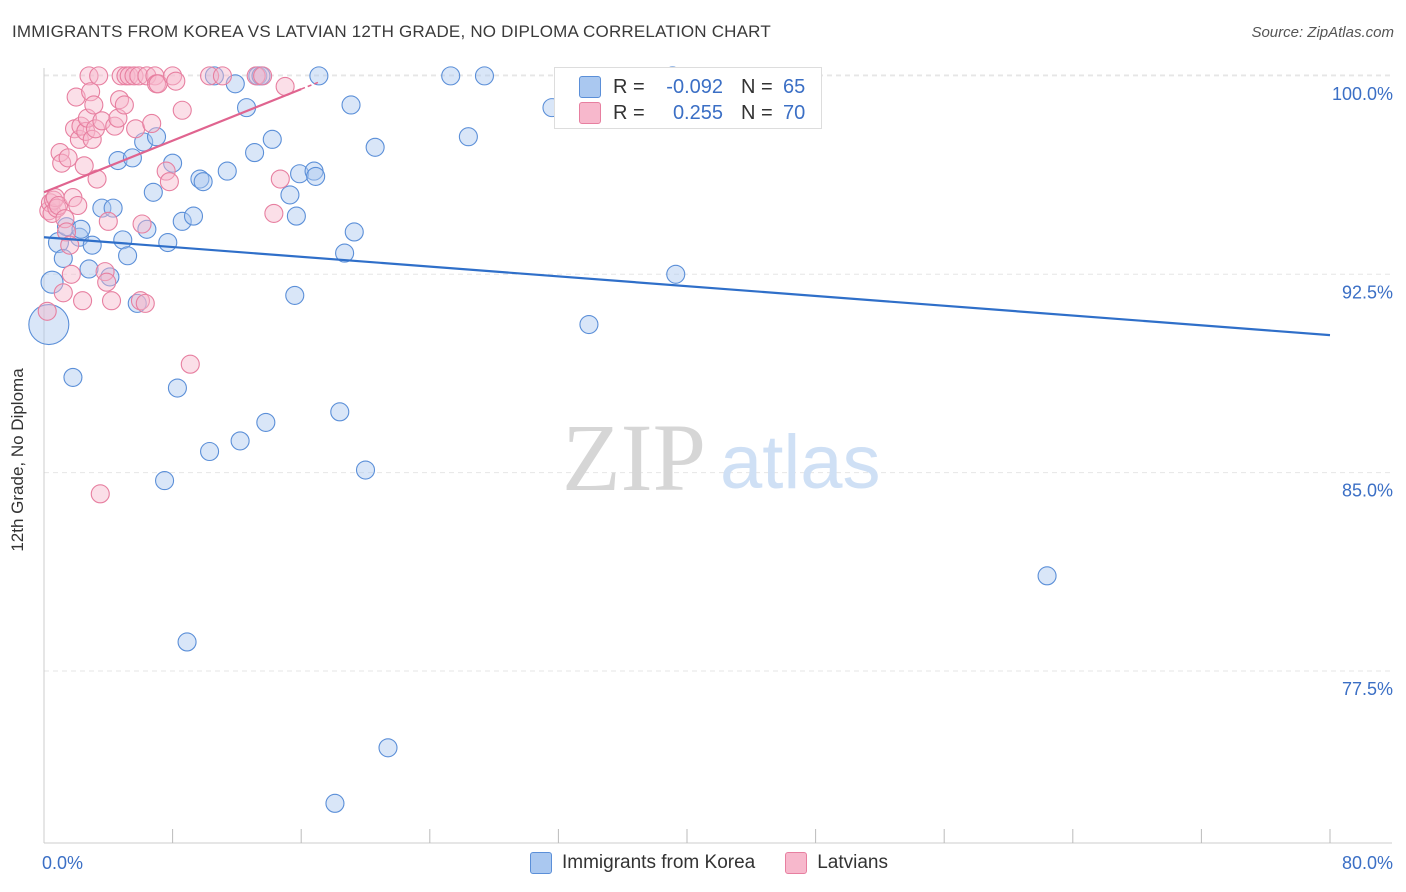 The image size is (1406, 892). Describe the element at coordinates (794, 112) in the screenshot. I see `n-value-latvians: 70` at that location.